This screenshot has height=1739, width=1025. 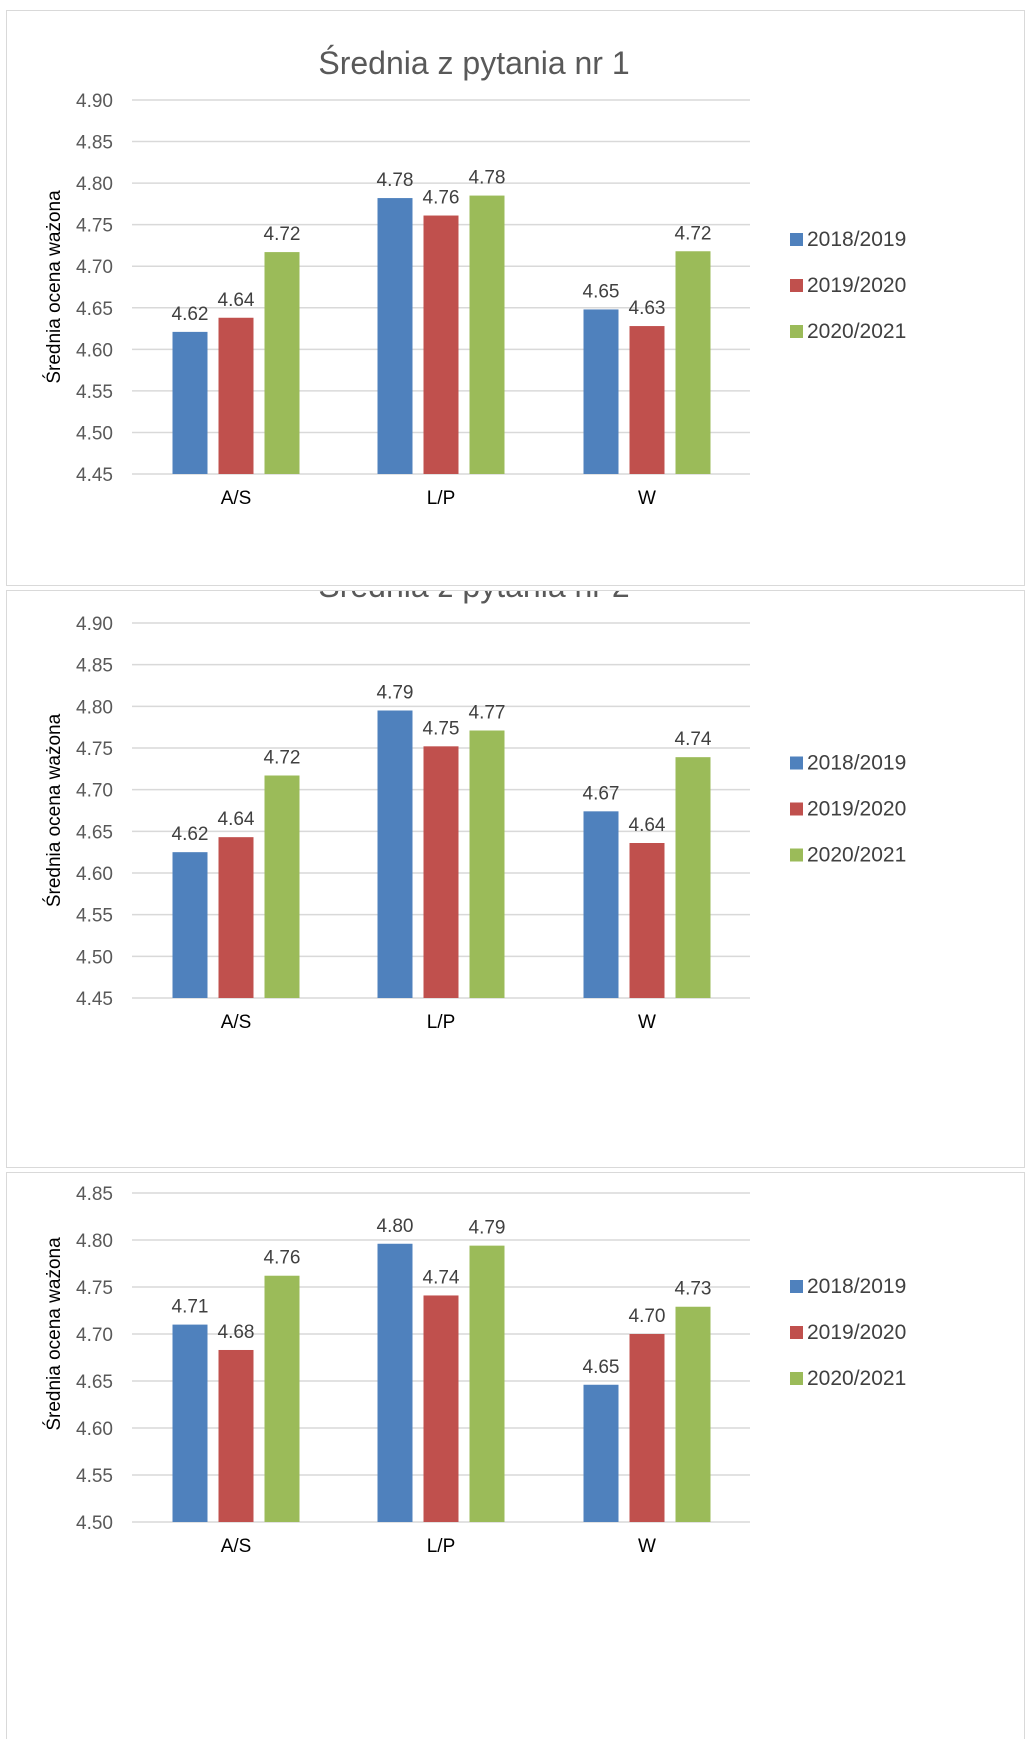 I want to click on y-tick-label: 4.90, so click(x=94, y=624).